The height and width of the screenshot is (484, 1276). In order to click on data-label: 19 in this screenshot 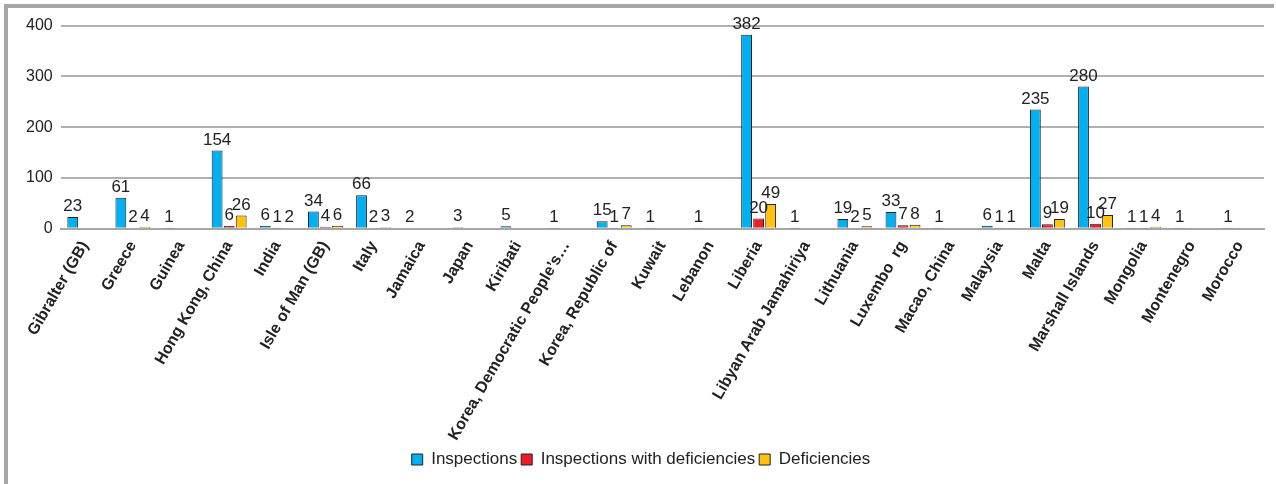, I will do `click(843, 208)`.